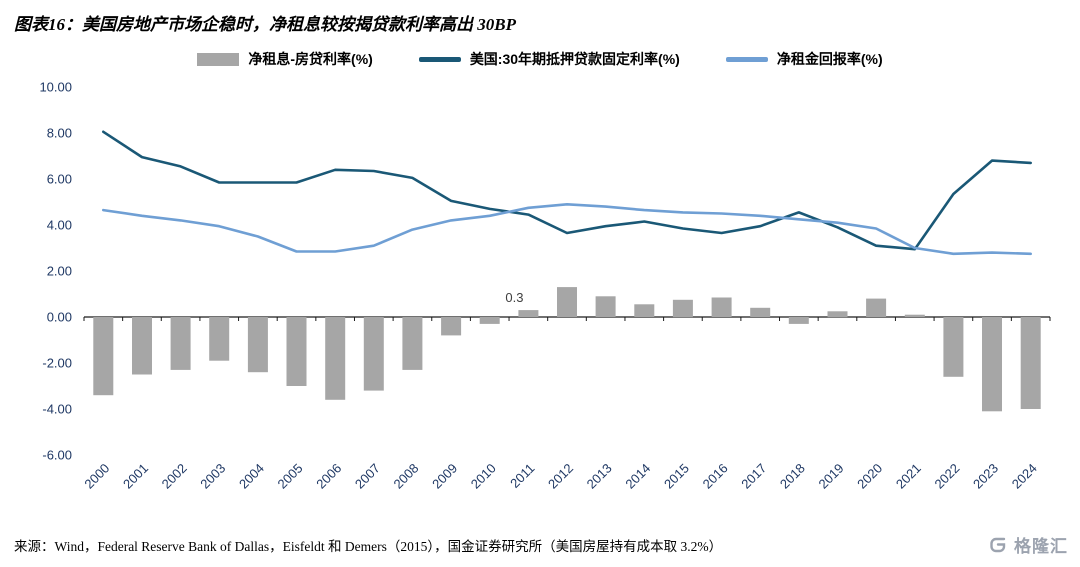 The image size is (1080, 567). I want to click on legend: 净租息-房贷利率(%) 美国:30年期抵押贷款固定利率(%) 净租金回报率(%), so click(540, 59).